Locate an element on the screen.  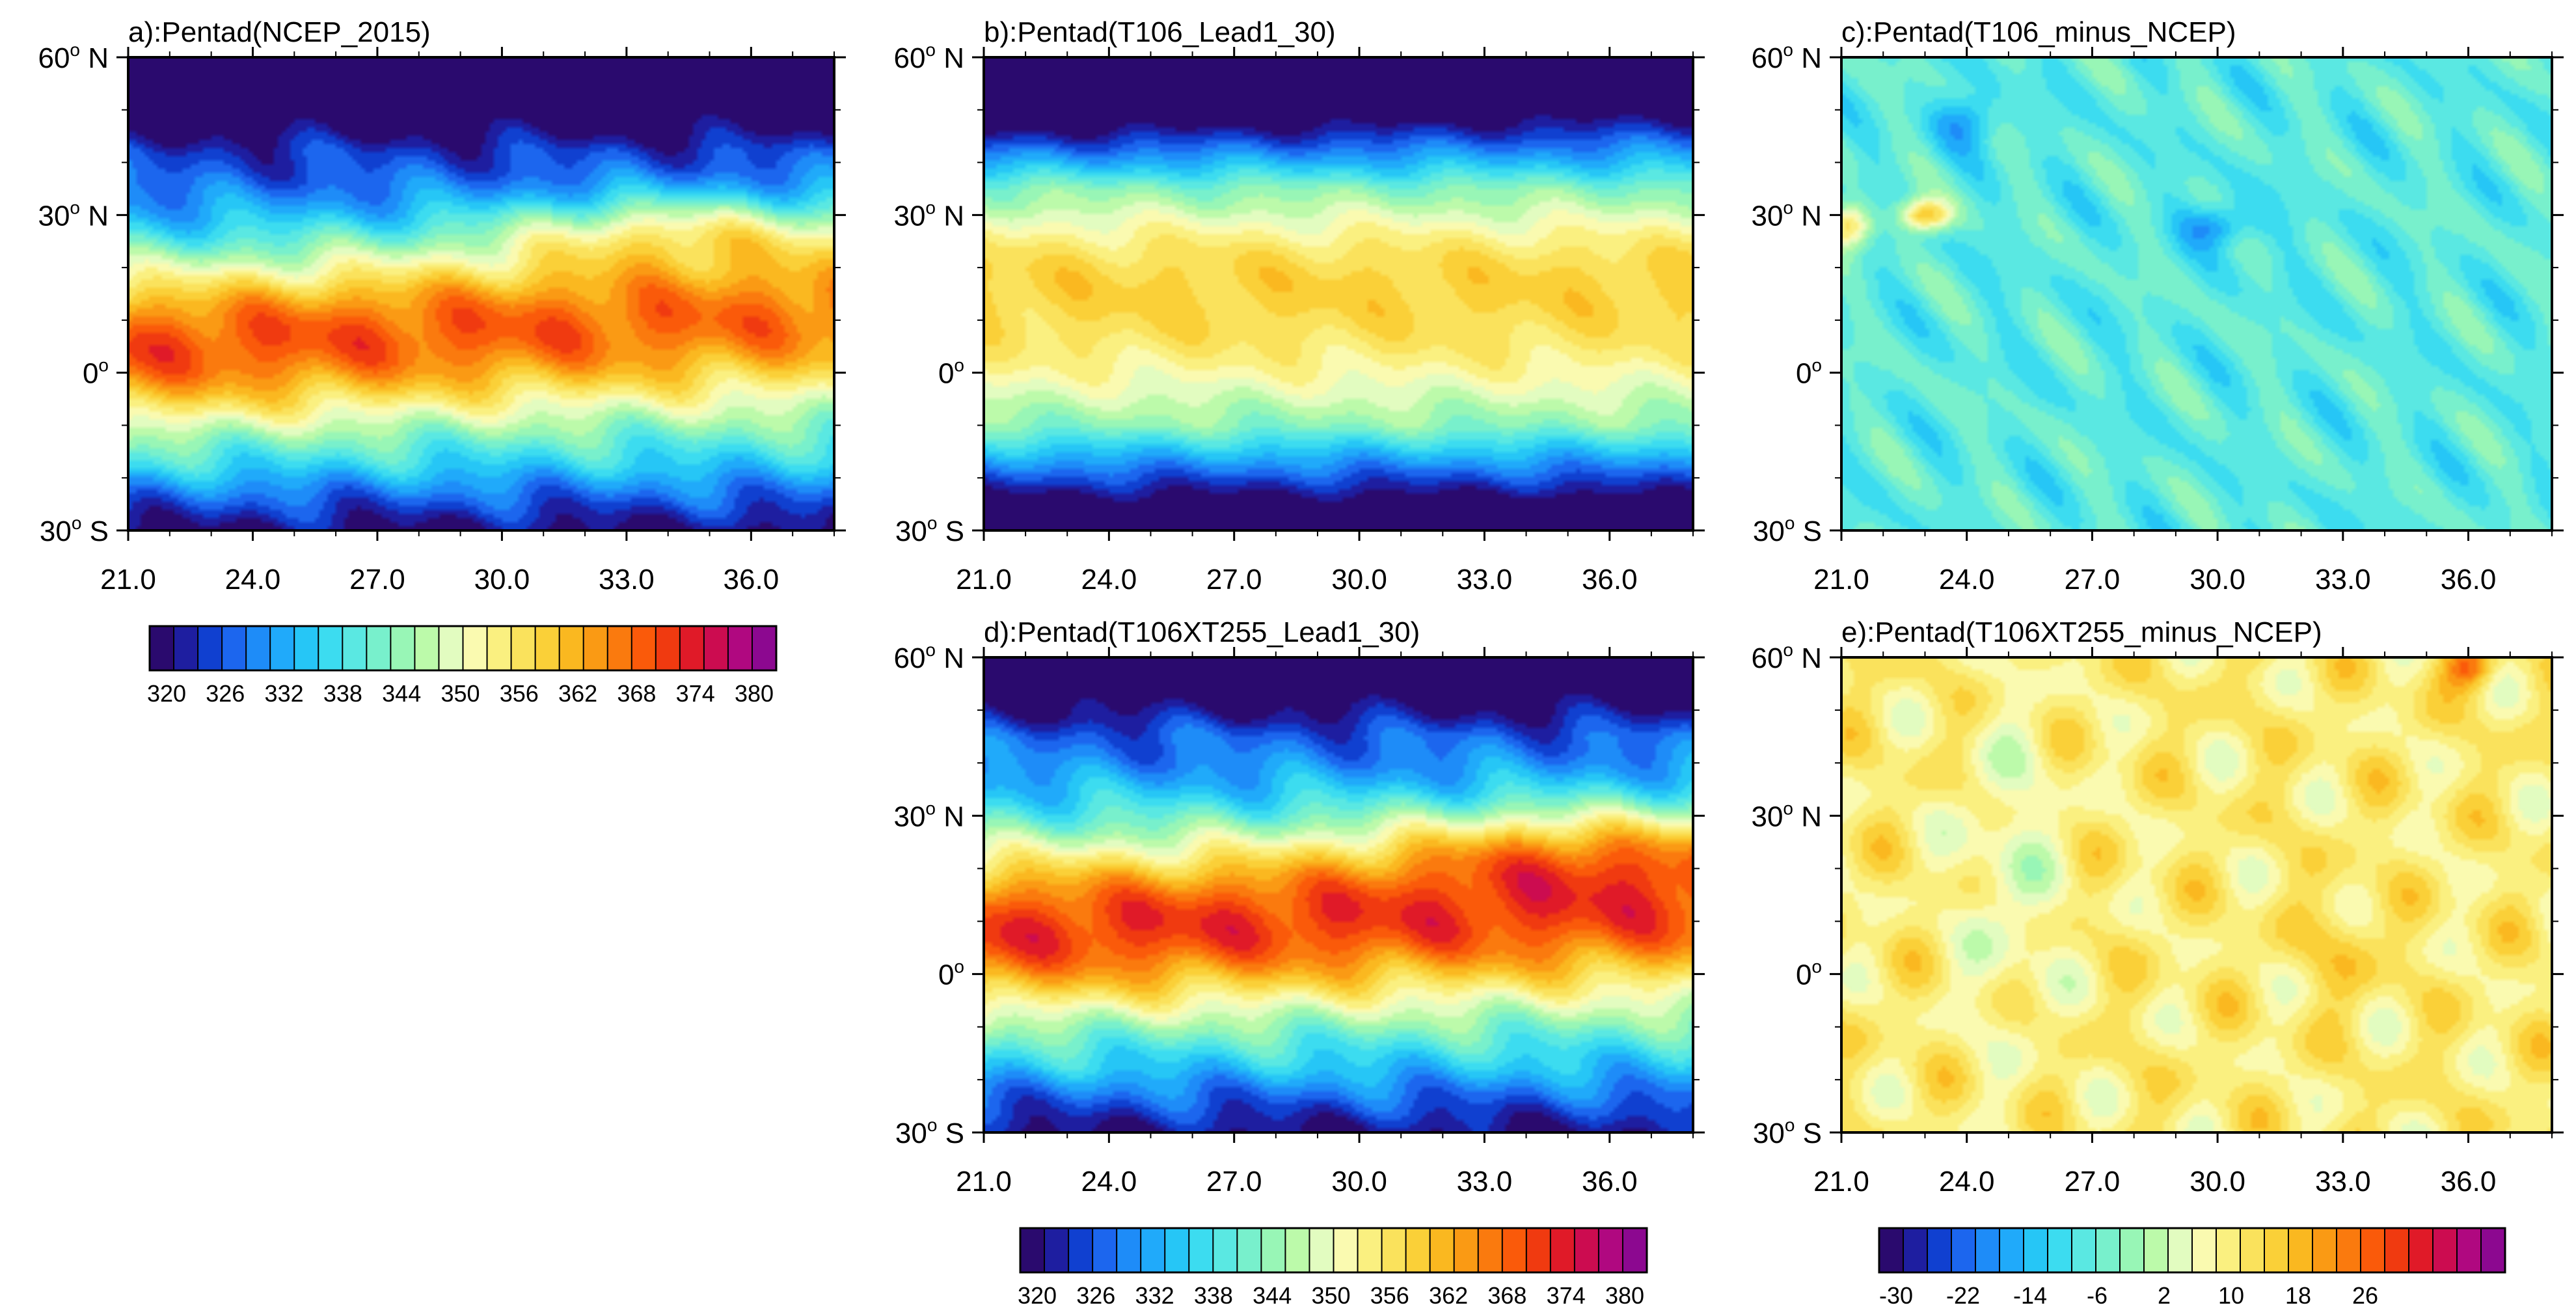
panel-a-ytick-value: 0 is located at coordinates (90, 374).